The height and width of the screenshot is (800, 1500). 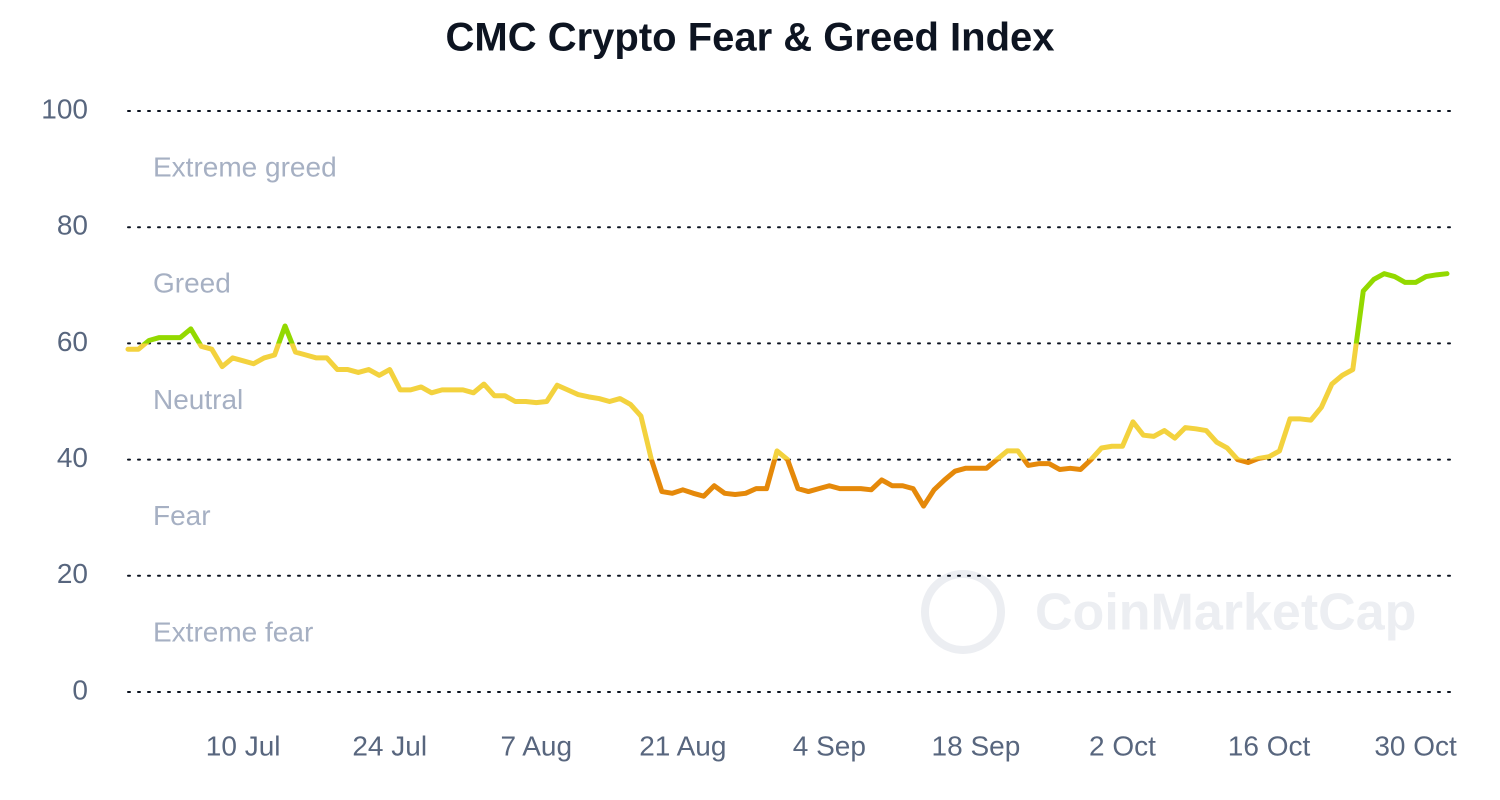 What do you see at coordinates (64, 108) in the screenshot?
I see `y-tick-label: 100` at bounding box center [64, 108].